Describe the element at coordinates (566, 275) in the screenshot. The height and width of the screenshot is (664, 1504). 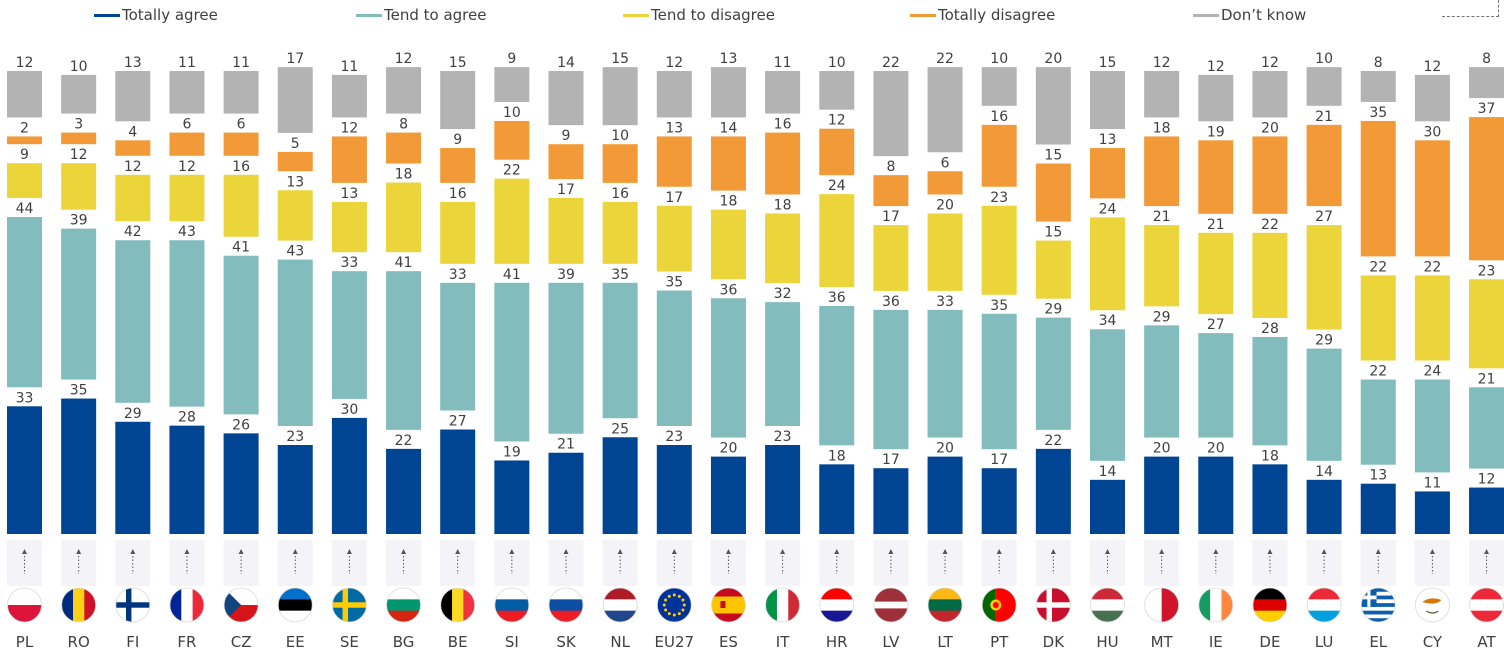
I see `data-label: 39` at that location.